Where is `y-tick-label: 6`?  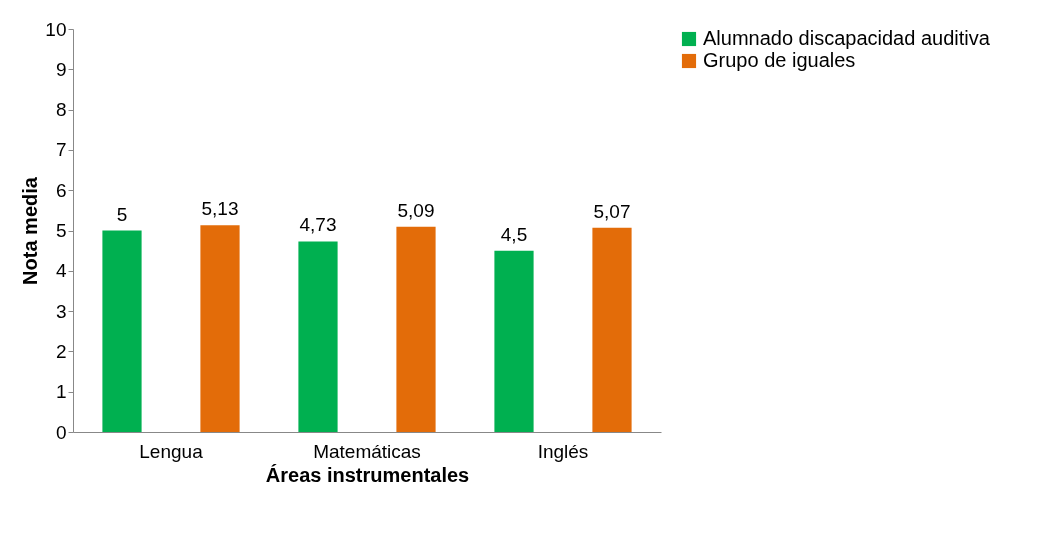 y-tick-label: 6 is located at coordinates (61, 190).